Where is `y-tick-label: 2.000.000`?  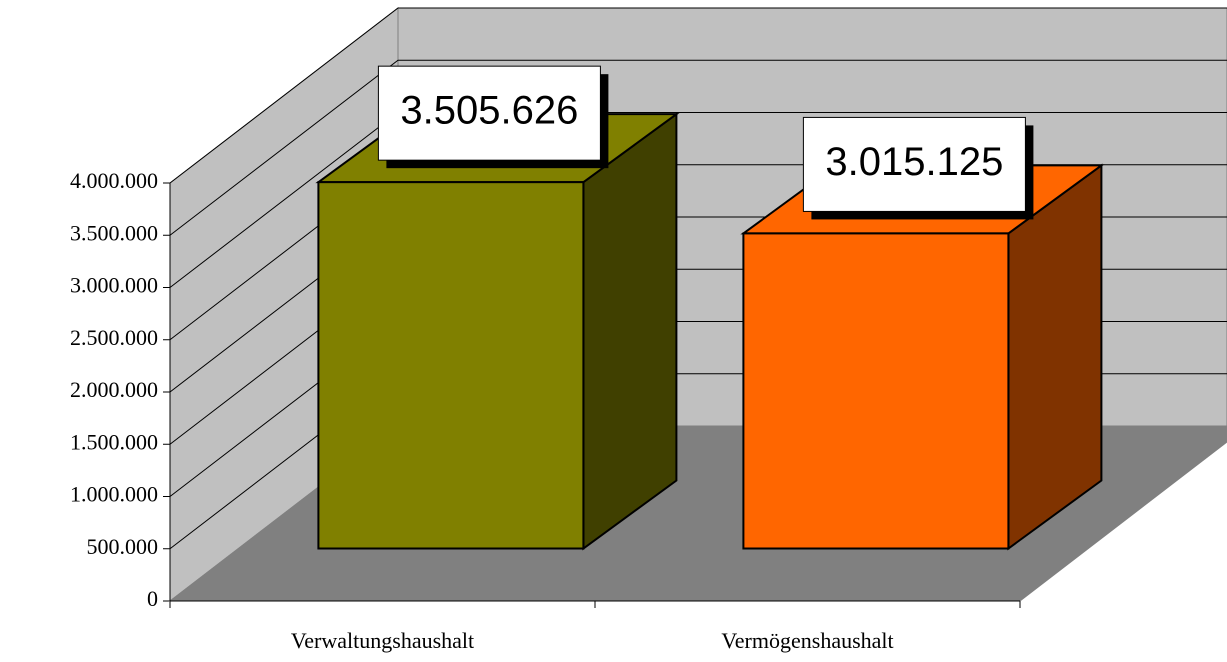
y-tick-label: 2.000.000 is located at coordinates (114, 389).